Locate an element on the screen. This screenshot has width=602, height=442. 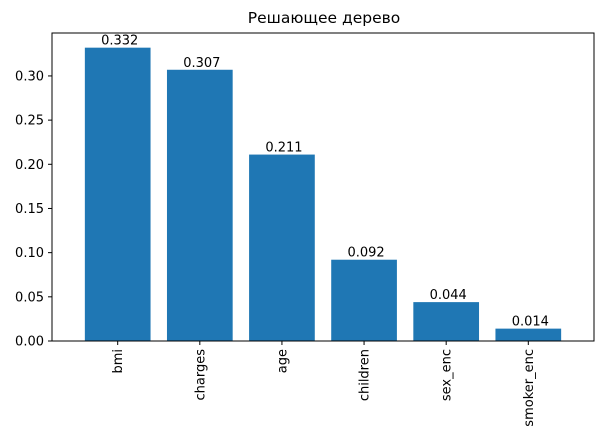
y-tick-label: 0.10 is located at coordinates (29, 253).